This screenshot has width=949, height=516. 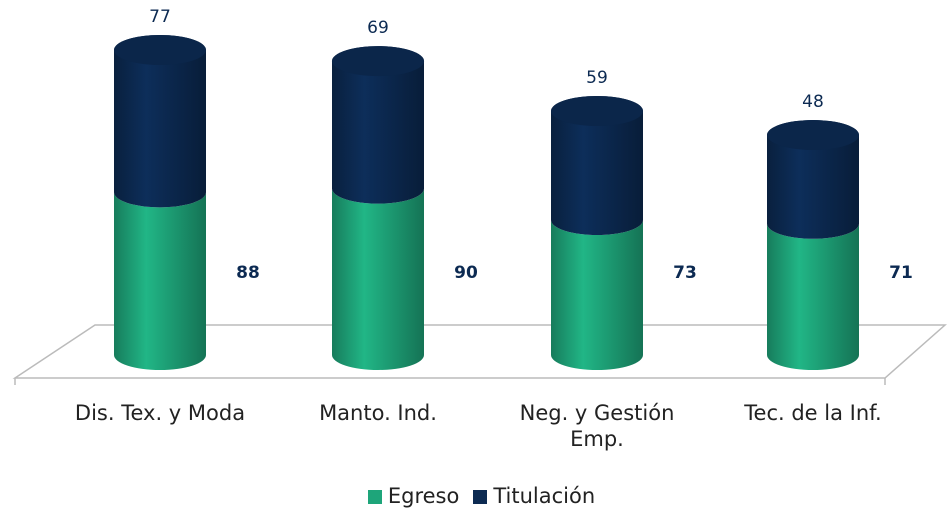 What do you see at coordinates (248, 273) in the screenshot?
I see `value-label: 88` at bounding box center [248, 273].